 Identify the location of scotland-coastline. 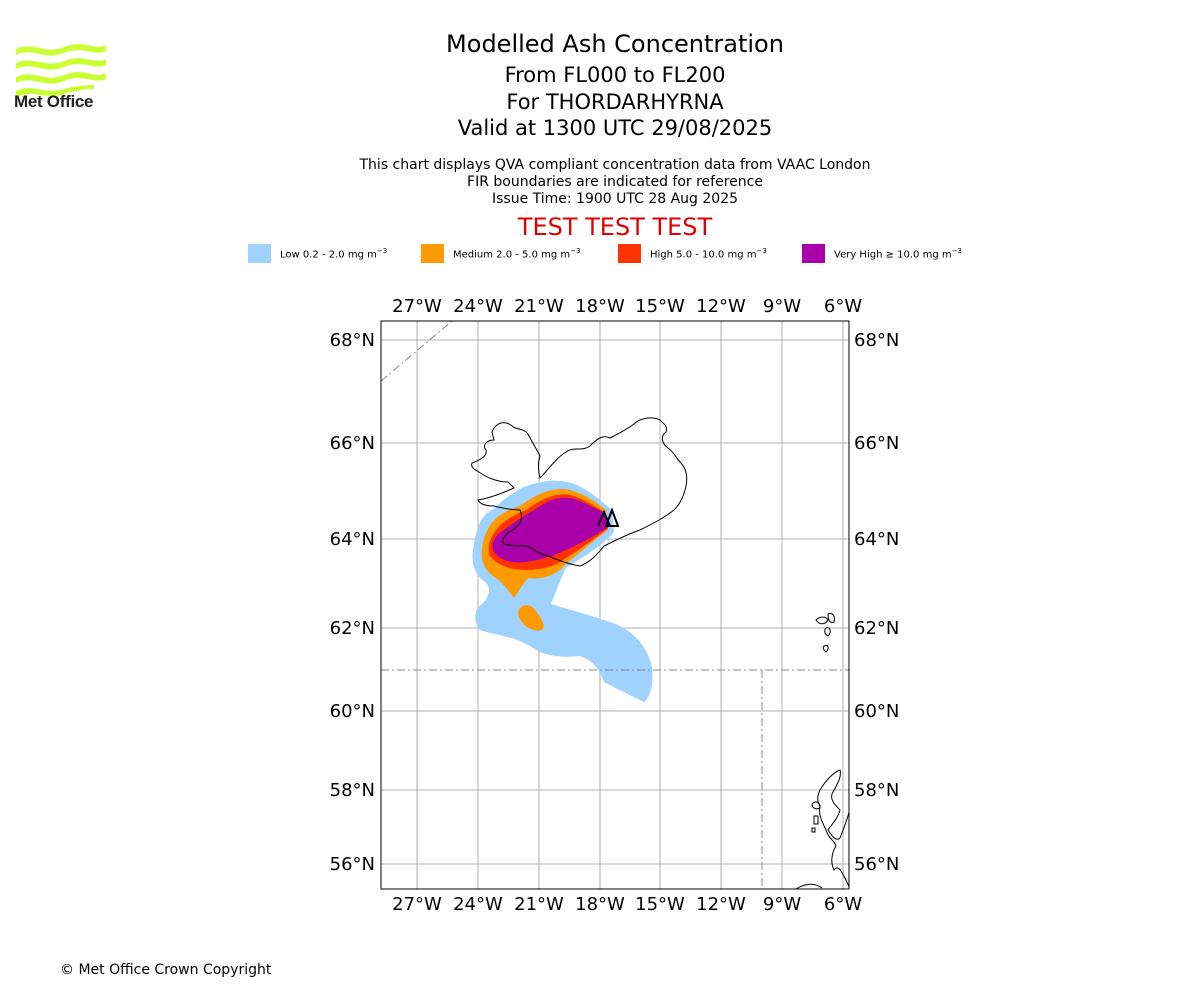
(833, 828).